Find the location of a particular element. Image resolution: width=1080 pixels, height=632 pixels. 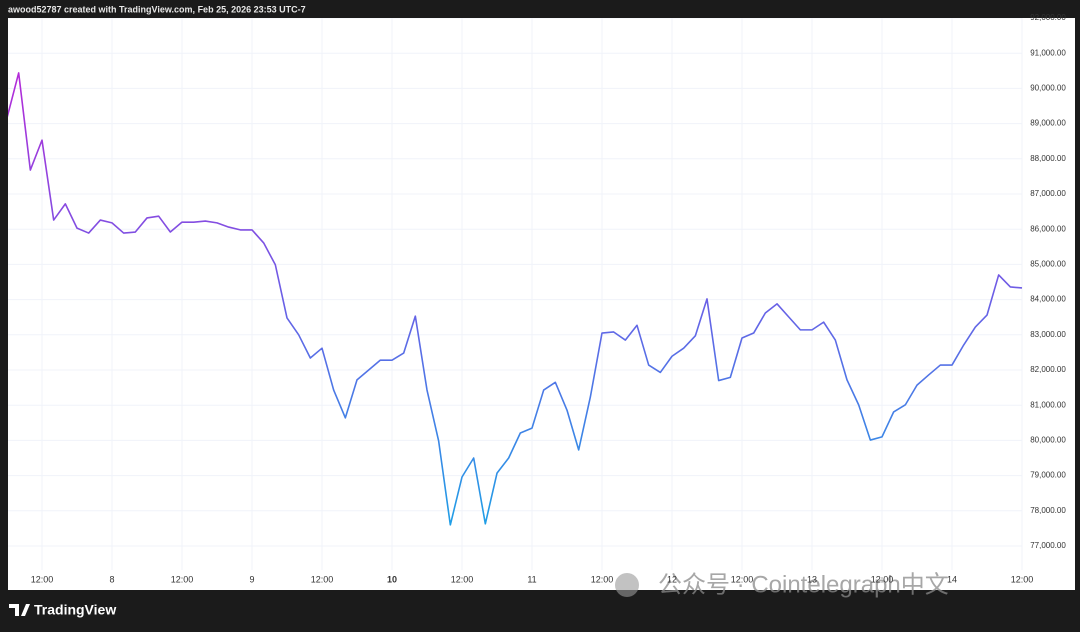

y-tick-label: 83,000.00 is located at coordinates (1048, 334).